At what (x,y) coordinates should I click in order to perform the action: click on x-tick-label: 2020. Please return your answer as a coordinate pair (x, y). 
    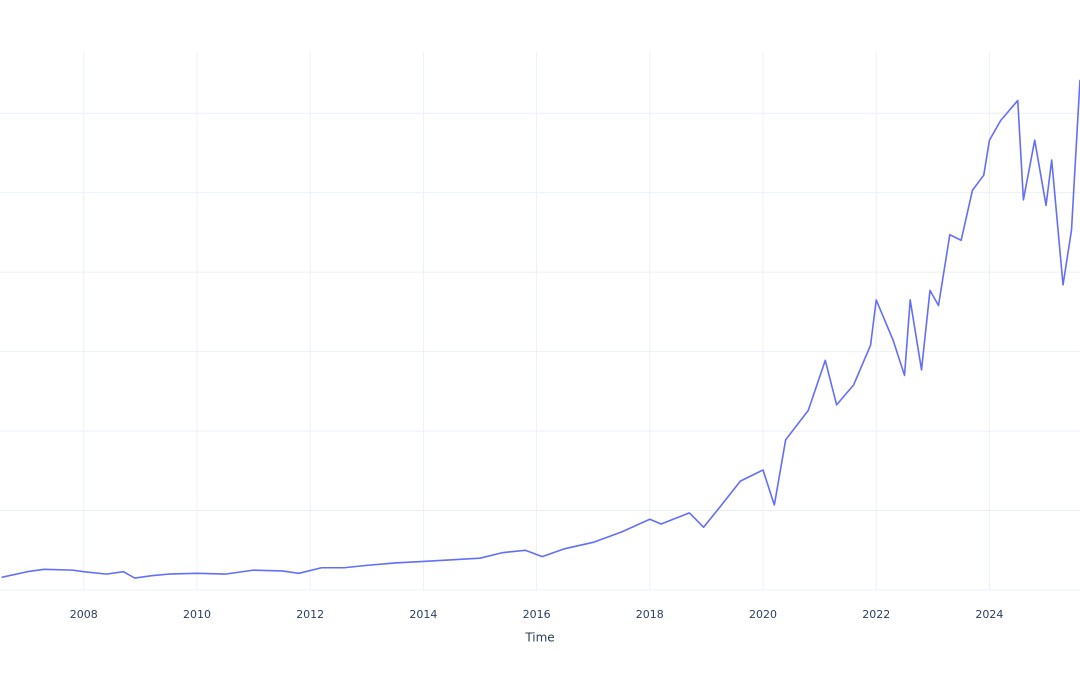
    Looking at the image, I should click on (763, 614).